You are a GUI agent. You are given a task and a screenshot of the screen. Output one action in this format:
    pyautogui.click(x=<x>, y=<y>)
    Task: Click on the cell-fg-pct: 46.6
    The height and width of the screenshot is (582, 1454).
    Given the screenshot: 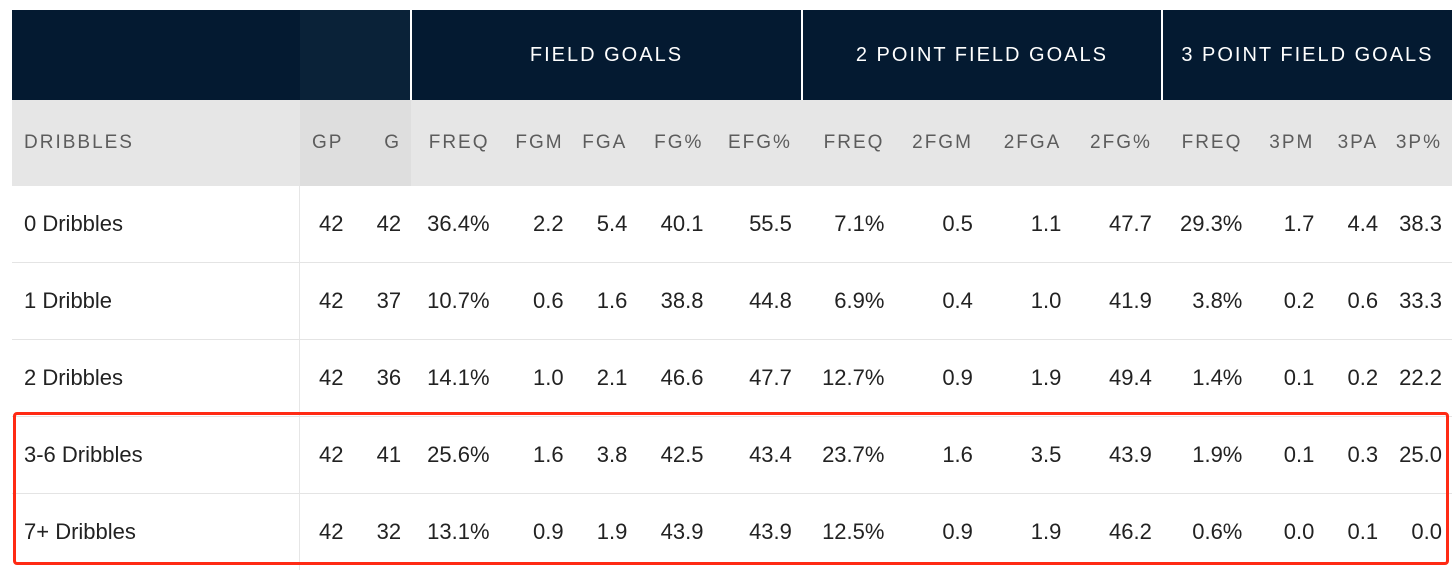 What is the action you would take?
    pyautogui.click(x=675, y=378)
    